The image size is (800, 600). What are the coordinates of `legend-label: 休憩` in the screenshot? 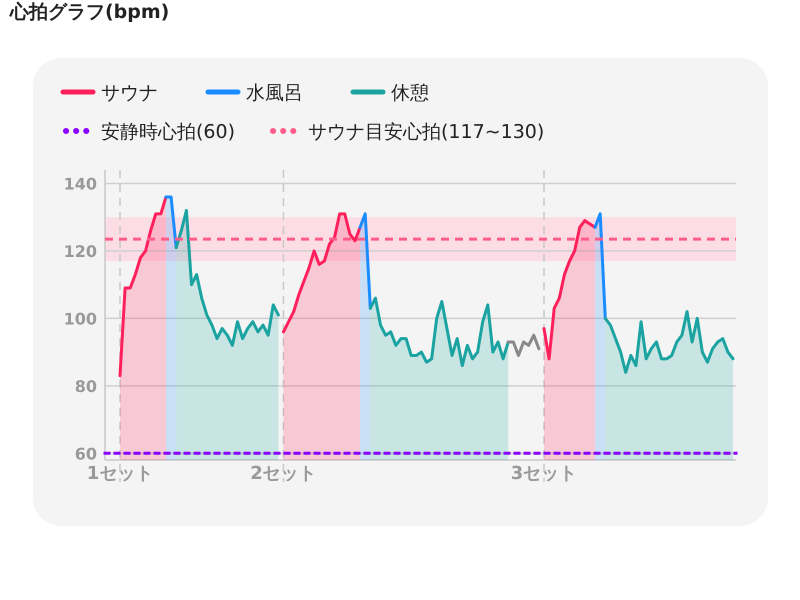 It's located at (410, 93).